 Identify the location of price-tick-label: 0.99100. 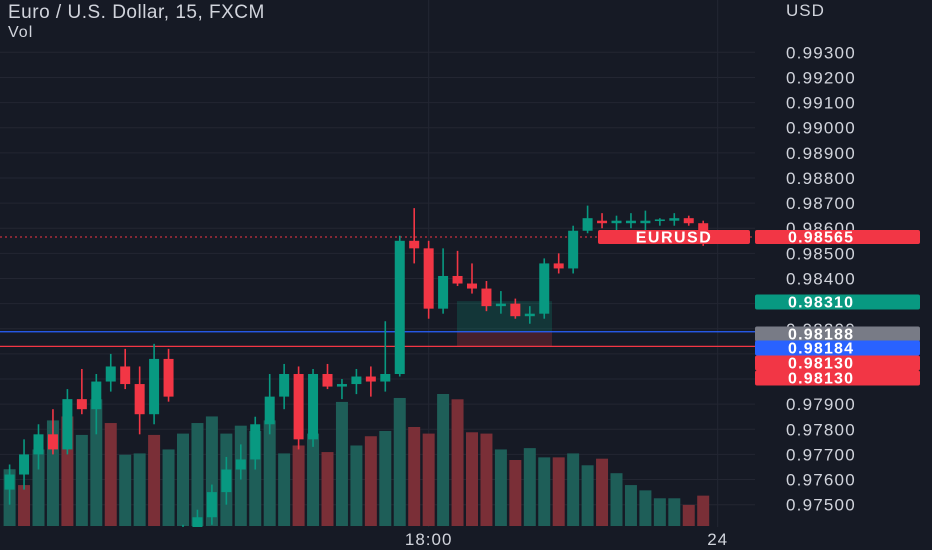
(821, 103).